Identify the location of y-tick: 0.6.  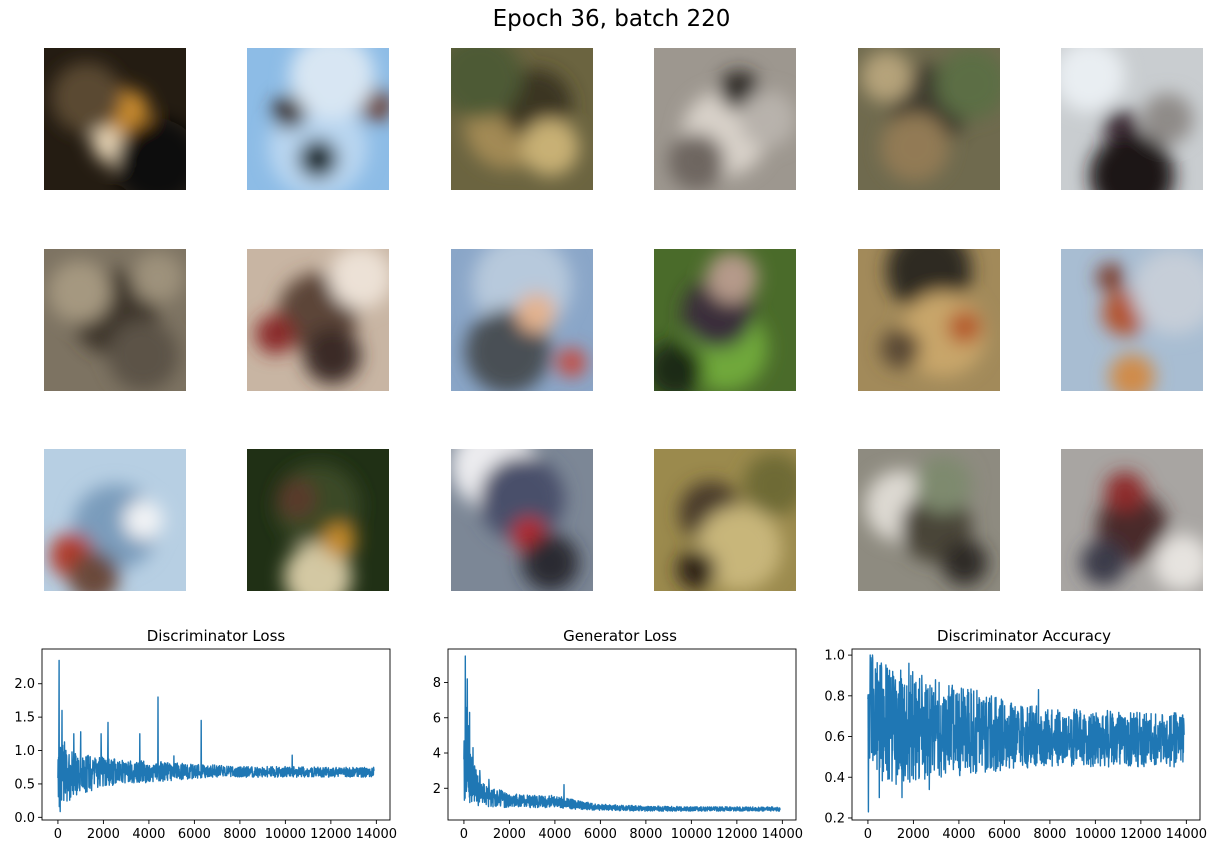
(838, 737).